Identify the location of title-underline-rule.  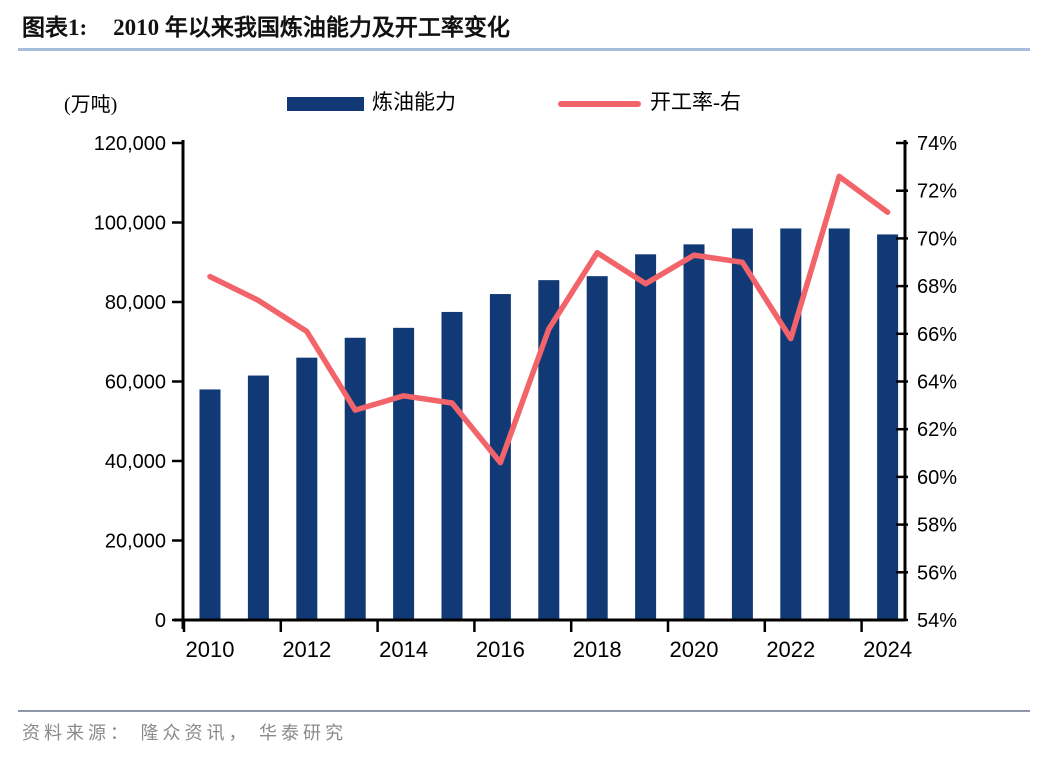
(524, 49).